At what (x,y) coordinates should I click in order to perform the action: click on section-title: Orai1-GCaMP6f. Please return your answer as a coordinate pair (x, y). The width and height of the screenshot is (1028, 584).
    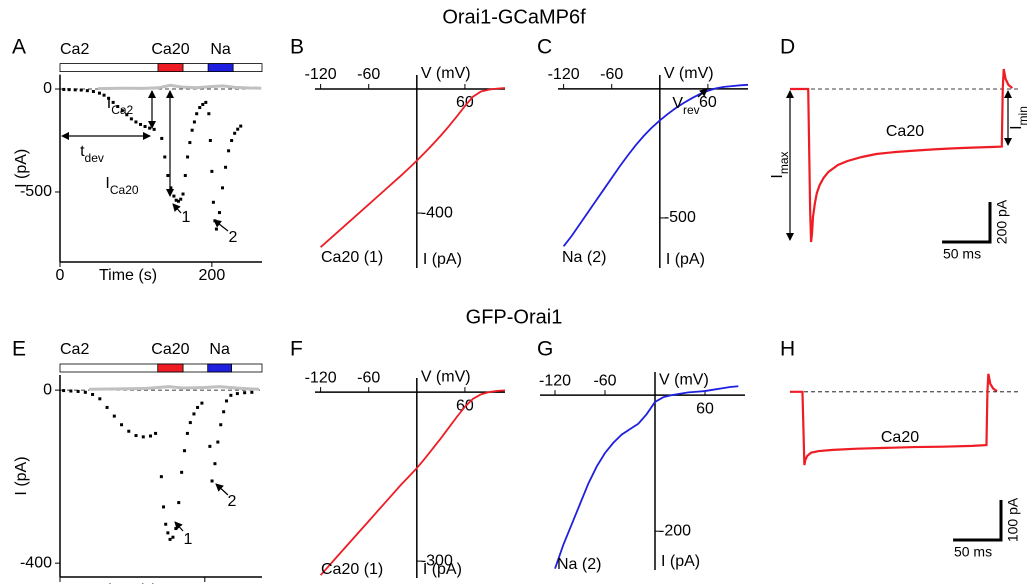
    Looking at the image, I should click on (514, 17).